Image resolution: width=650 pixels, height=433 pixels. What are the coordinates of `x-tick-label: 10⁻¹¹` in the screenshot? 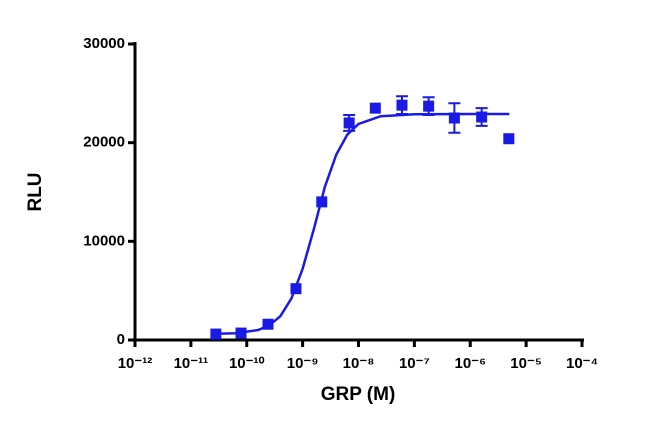 It's located at (191, 363).